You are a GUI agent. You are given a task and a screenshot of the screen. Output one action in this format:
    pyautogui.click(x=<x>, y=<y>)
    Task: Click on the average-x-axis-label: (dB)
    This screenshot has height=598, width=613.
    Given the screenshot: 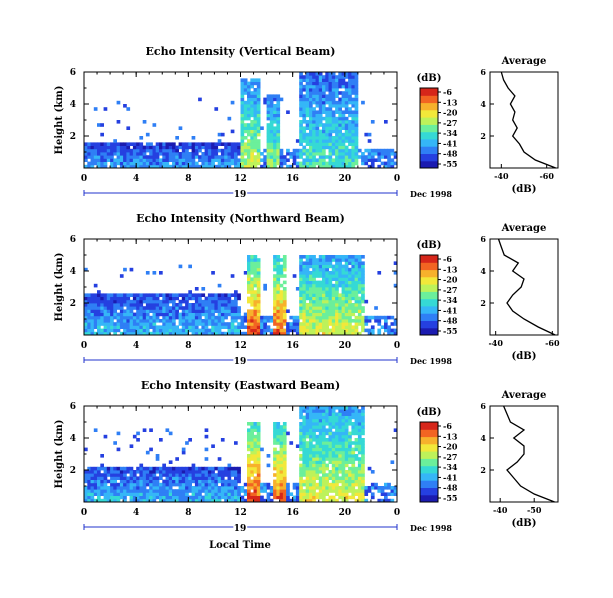 What is the action you would take?
    pyautogui.click(x=524, y=356)
    